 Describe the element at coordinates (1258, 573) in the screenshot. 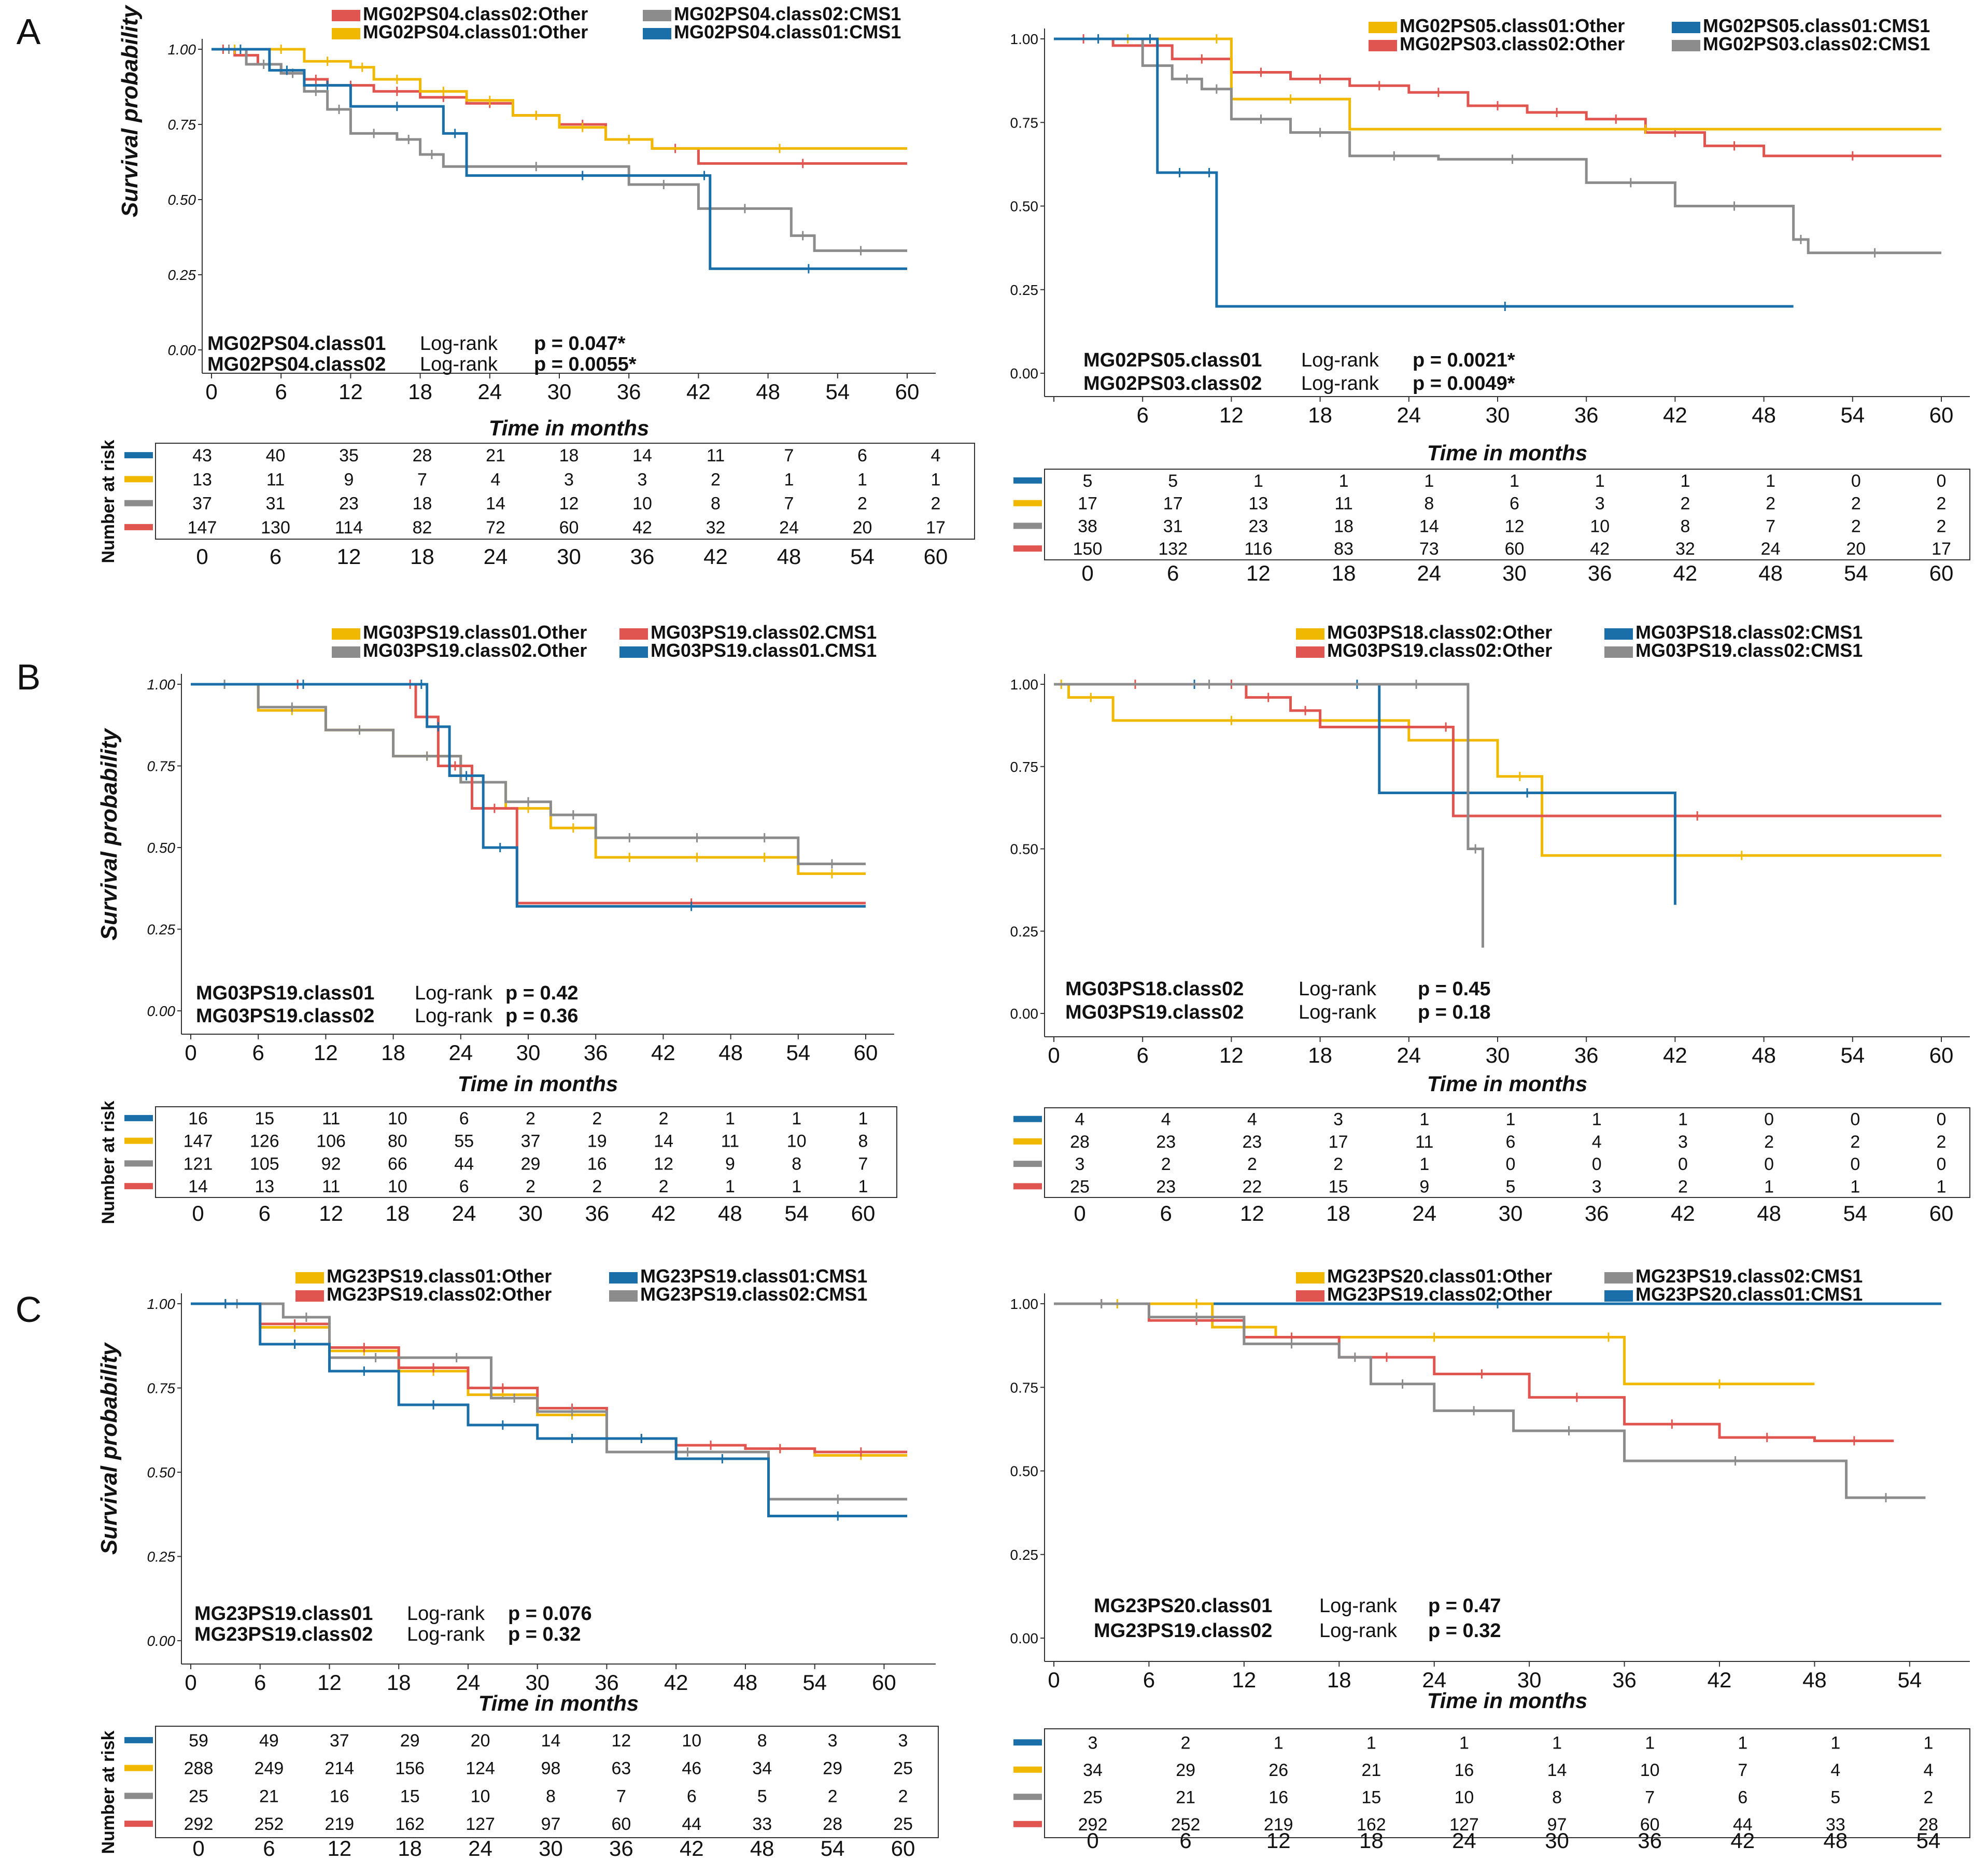

I see `risk-x-tick-label: 12` at that location.